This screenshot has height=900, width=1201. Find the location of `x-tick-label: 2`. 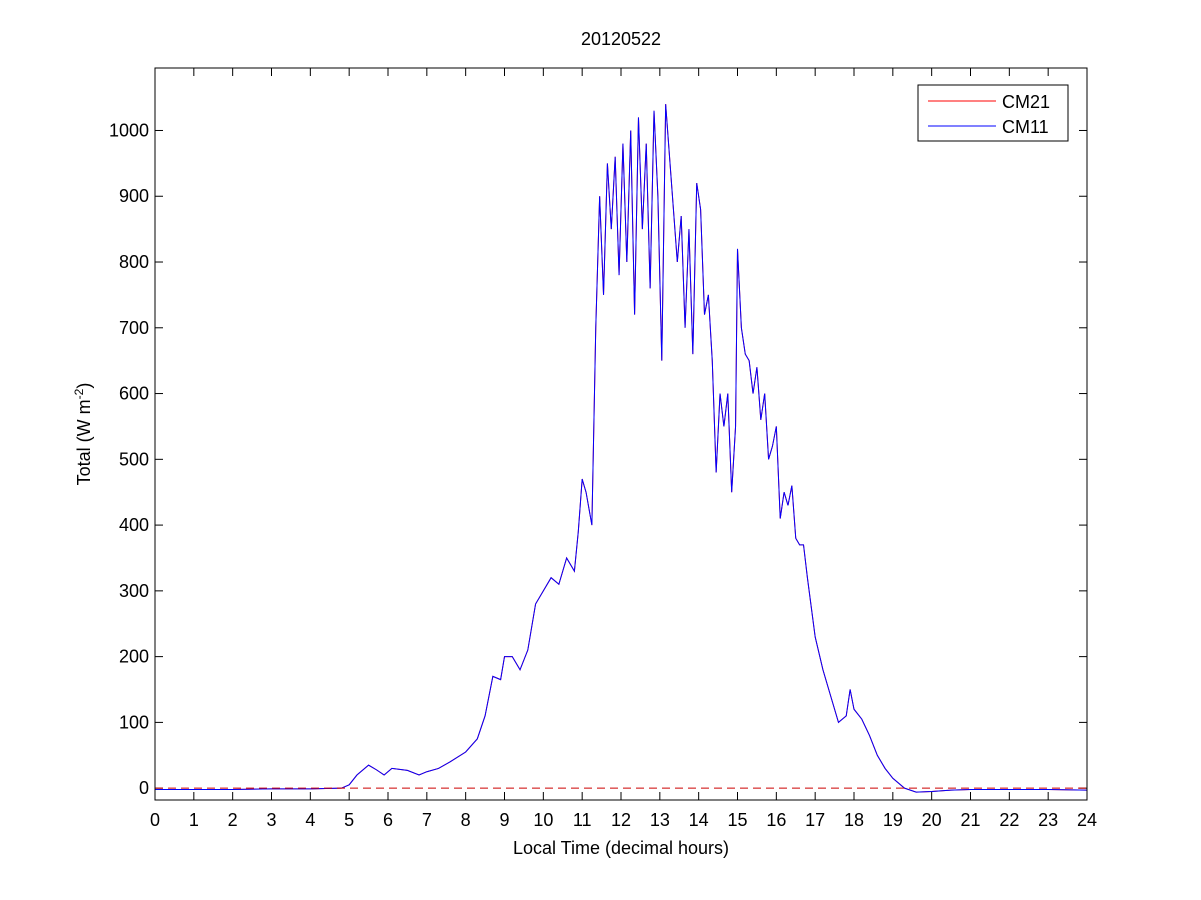

x-tick-label: 2 is located at coordinates (233, 820).